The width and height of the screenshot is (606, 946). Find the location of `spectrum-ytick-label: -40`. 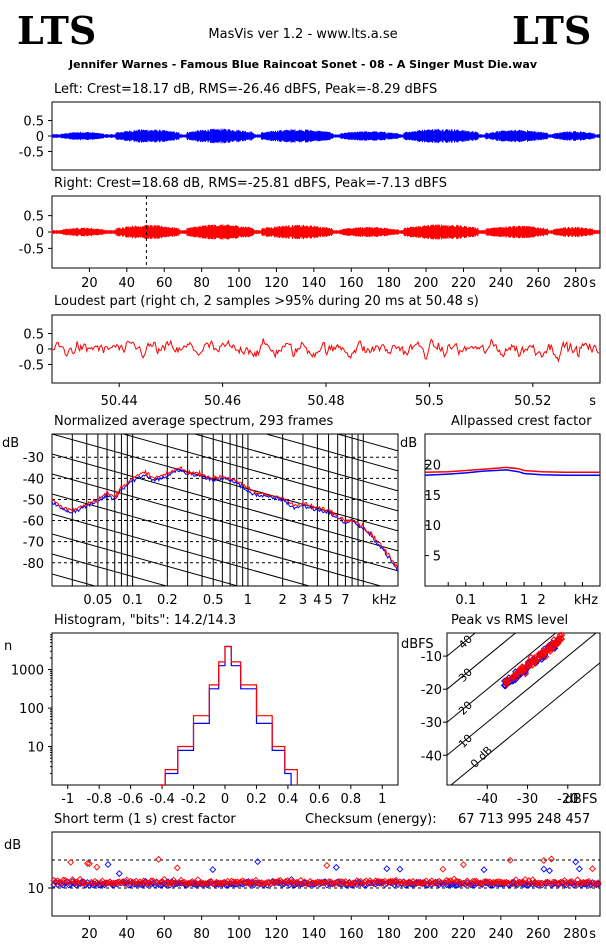

spectrum-ytick-label: -40 is located at coordinates (33, 479).